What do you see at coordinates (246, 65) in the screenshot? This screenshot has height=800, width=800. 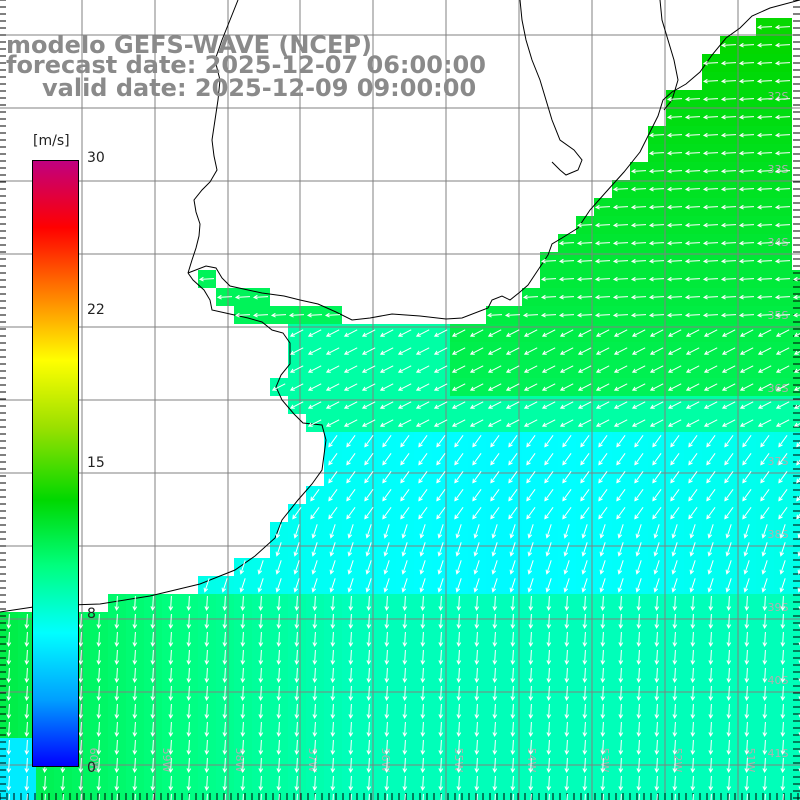 I see `forecast-date: forecast date: 2025-12-07 06:00:00` at bounding box center [246, 65].